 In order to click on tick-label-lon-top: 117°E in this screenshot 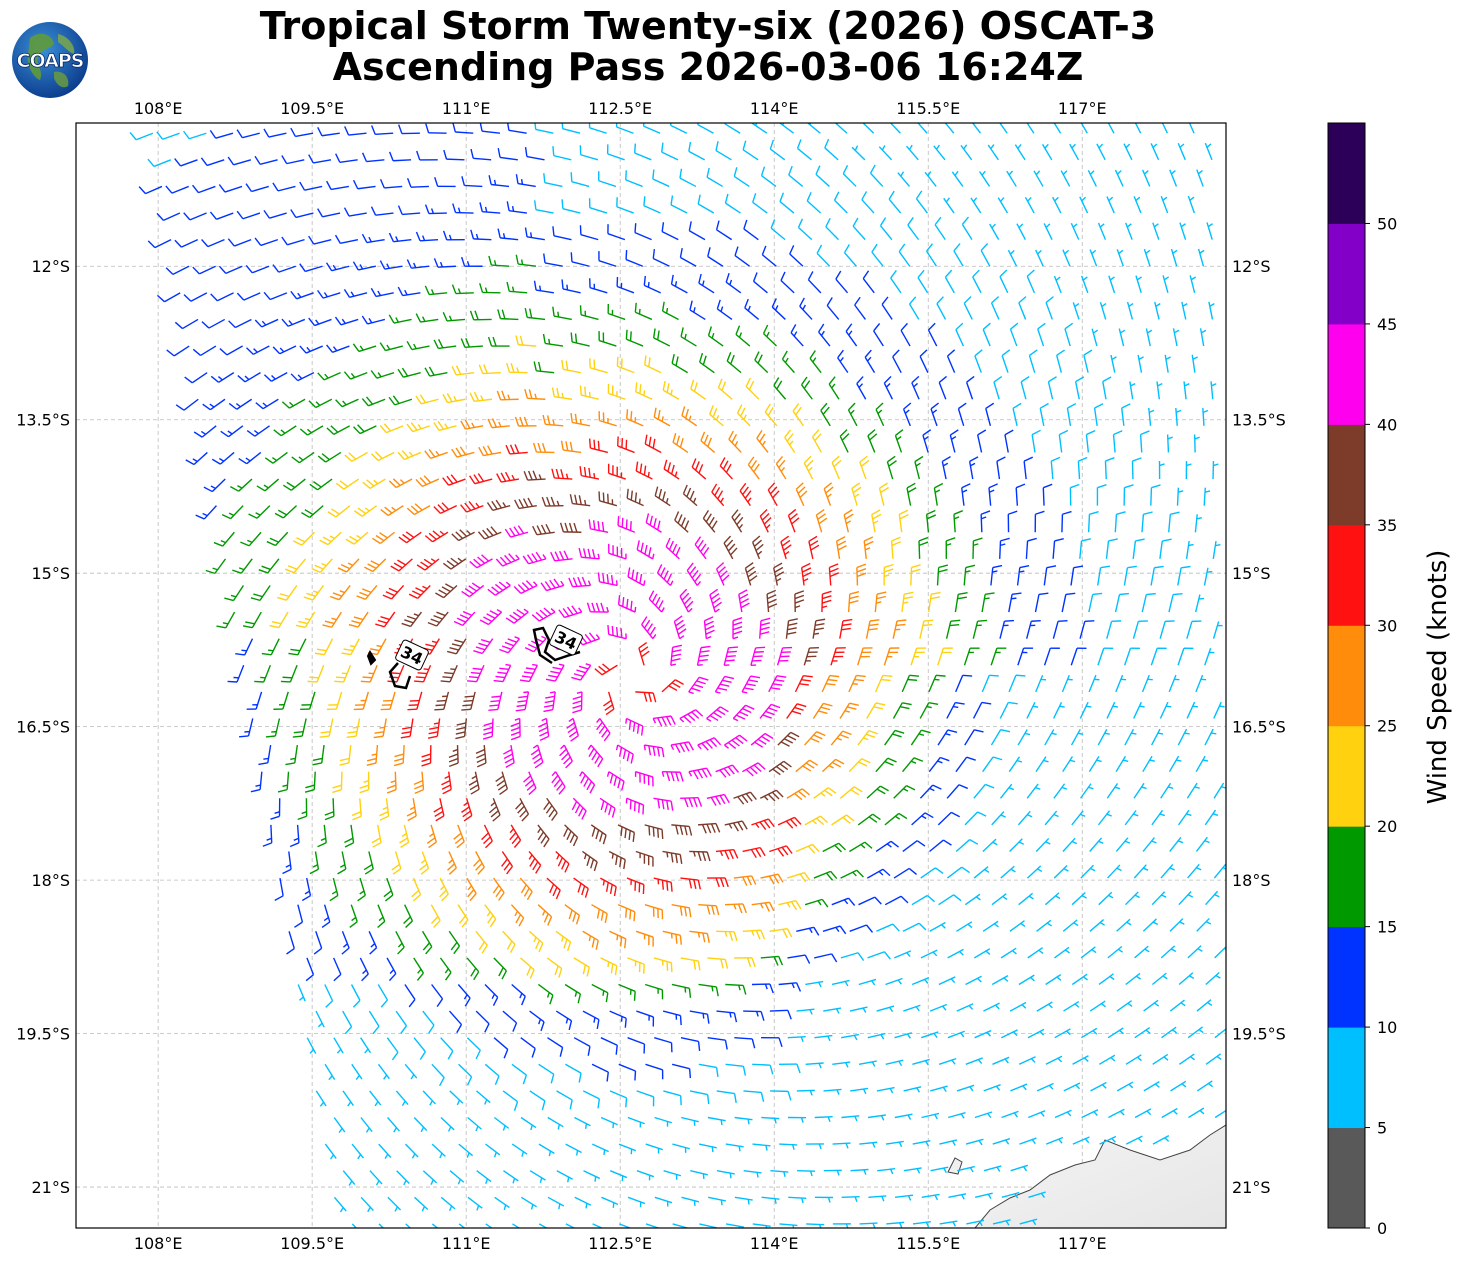, I will do `click(1082, 108)`.